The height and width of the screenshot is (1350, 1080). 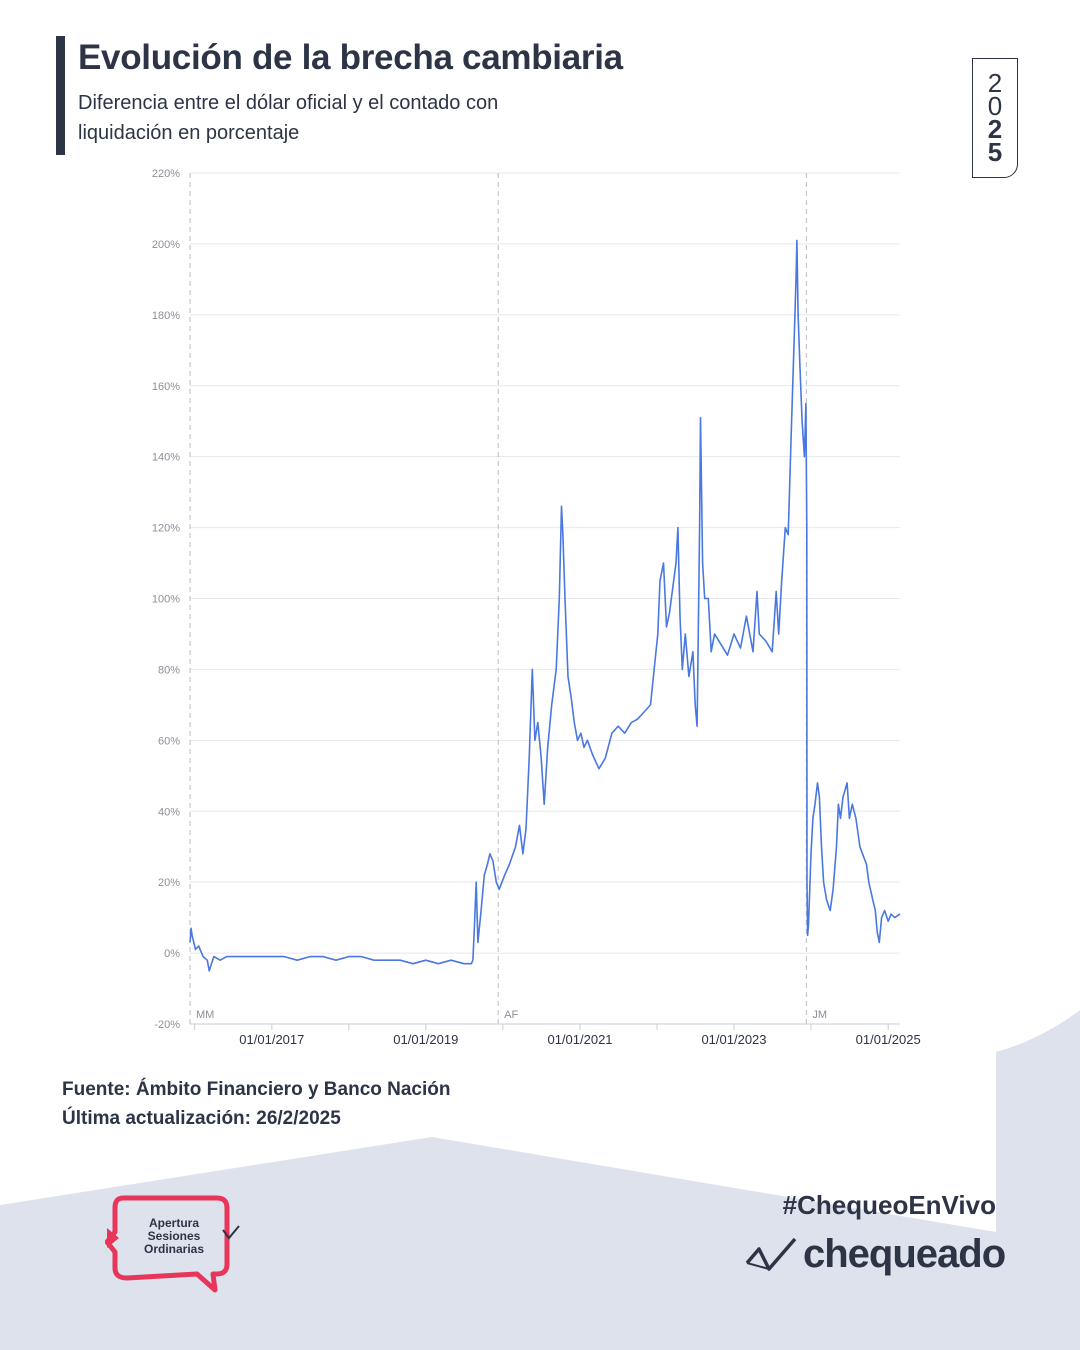 I want to click on page-title: Evolución de la brecha cambiaria, so click(x=350, y=57).